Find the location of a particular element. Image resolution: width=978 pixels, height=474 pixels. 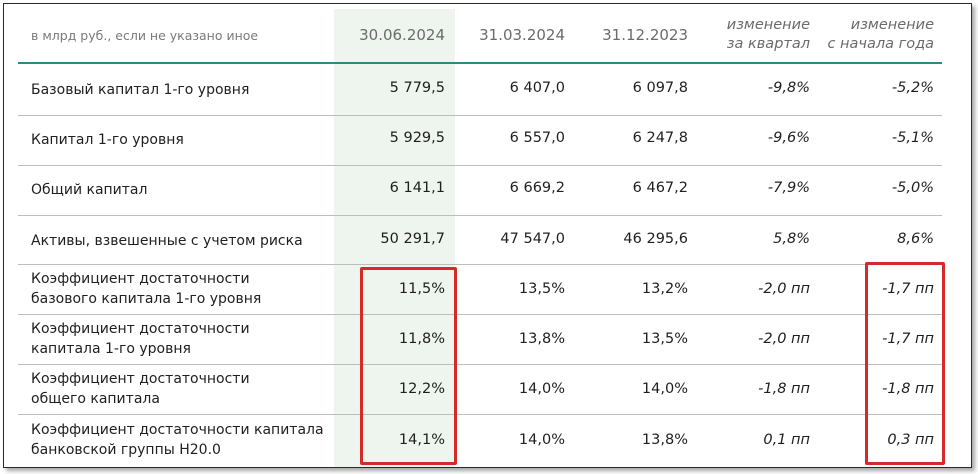

row-label: Активы, взвешенные с учетом риска is located at coordinates (167, 241).